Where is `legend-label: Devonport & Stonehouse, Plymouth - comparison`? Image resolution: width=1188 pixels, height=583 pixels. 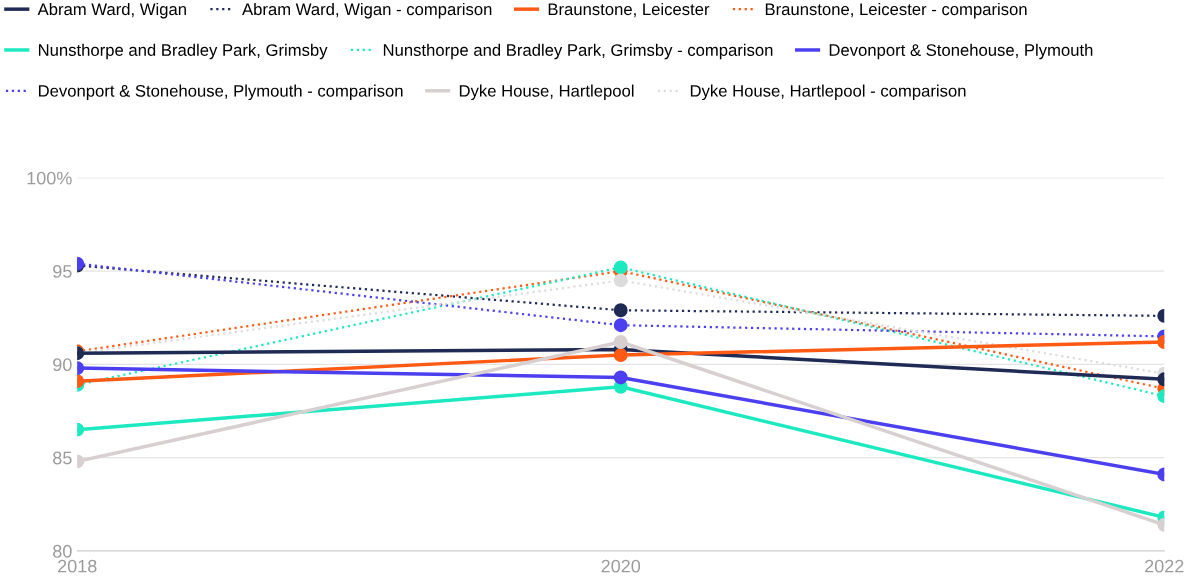
legend-label: Devonport & Stonehouse, Plymouth - comparison is located at coordinates (220, 92).